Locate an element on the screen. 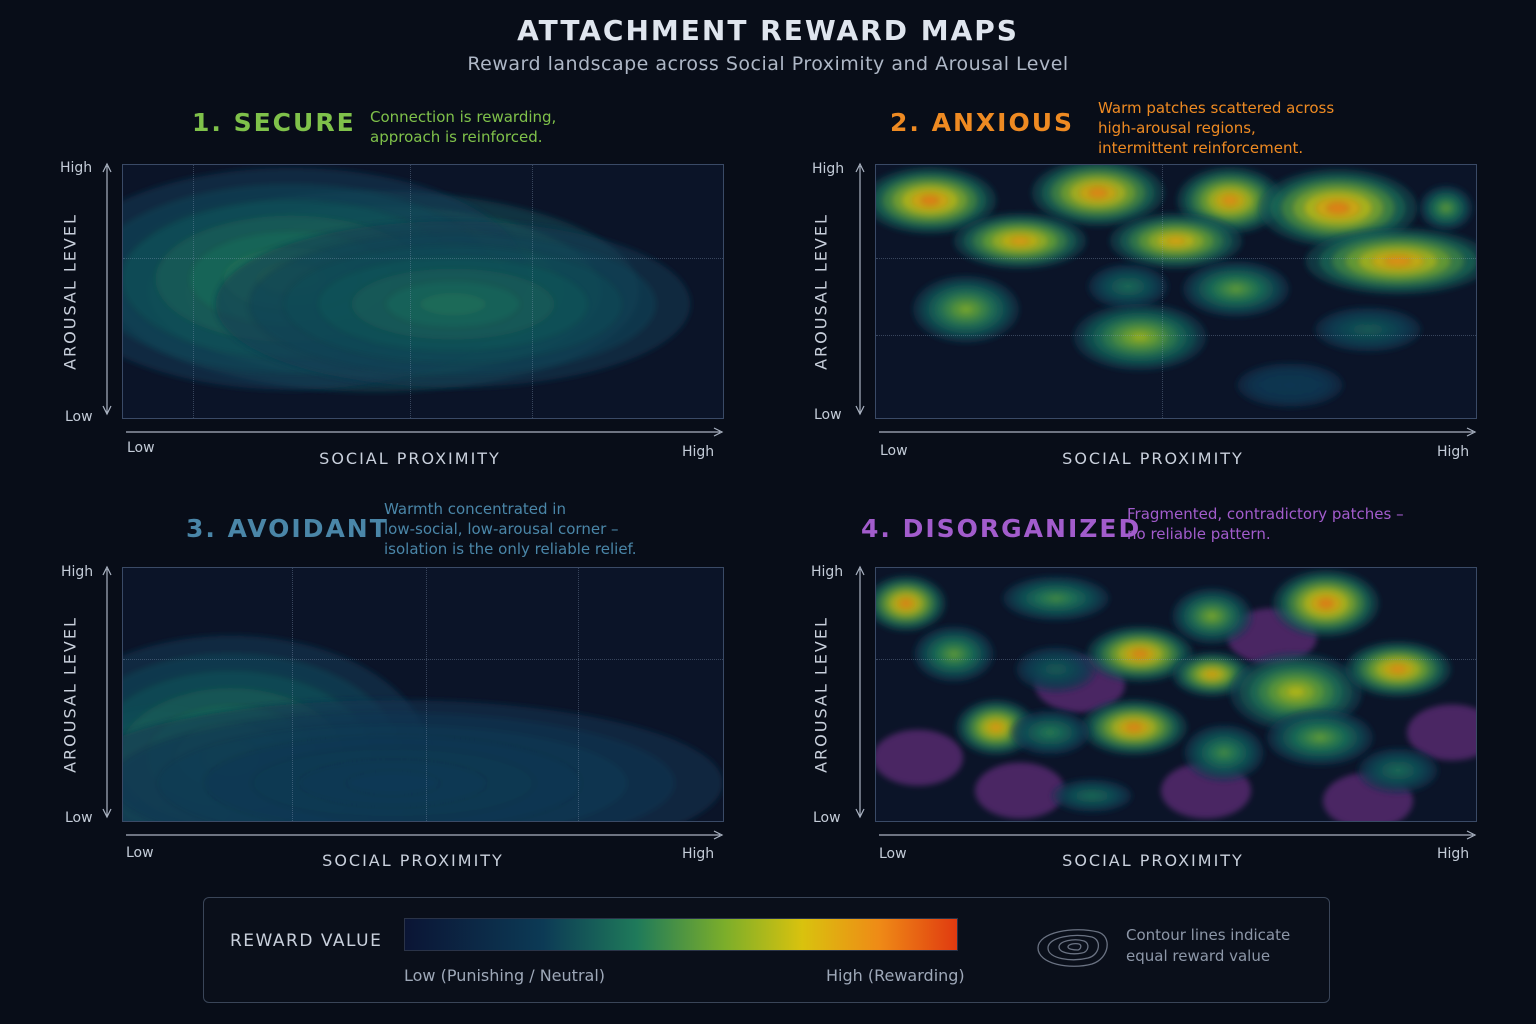 The height and width of the screenshot is (1024, 1536). colorbar is located at coordinates (681, 934).